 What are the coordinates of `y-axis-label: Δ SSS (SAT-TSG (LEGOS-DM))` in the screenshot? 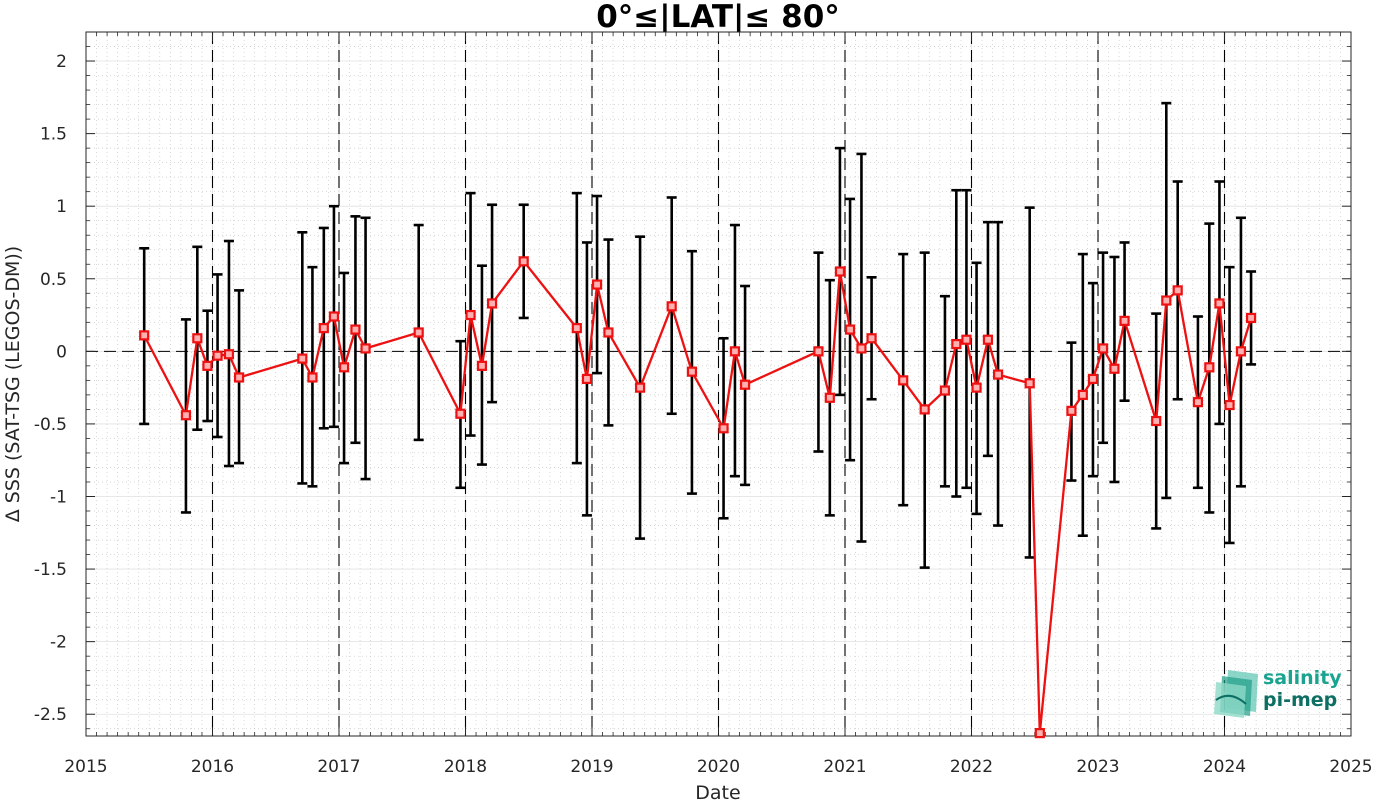 It's located at (13, 384).